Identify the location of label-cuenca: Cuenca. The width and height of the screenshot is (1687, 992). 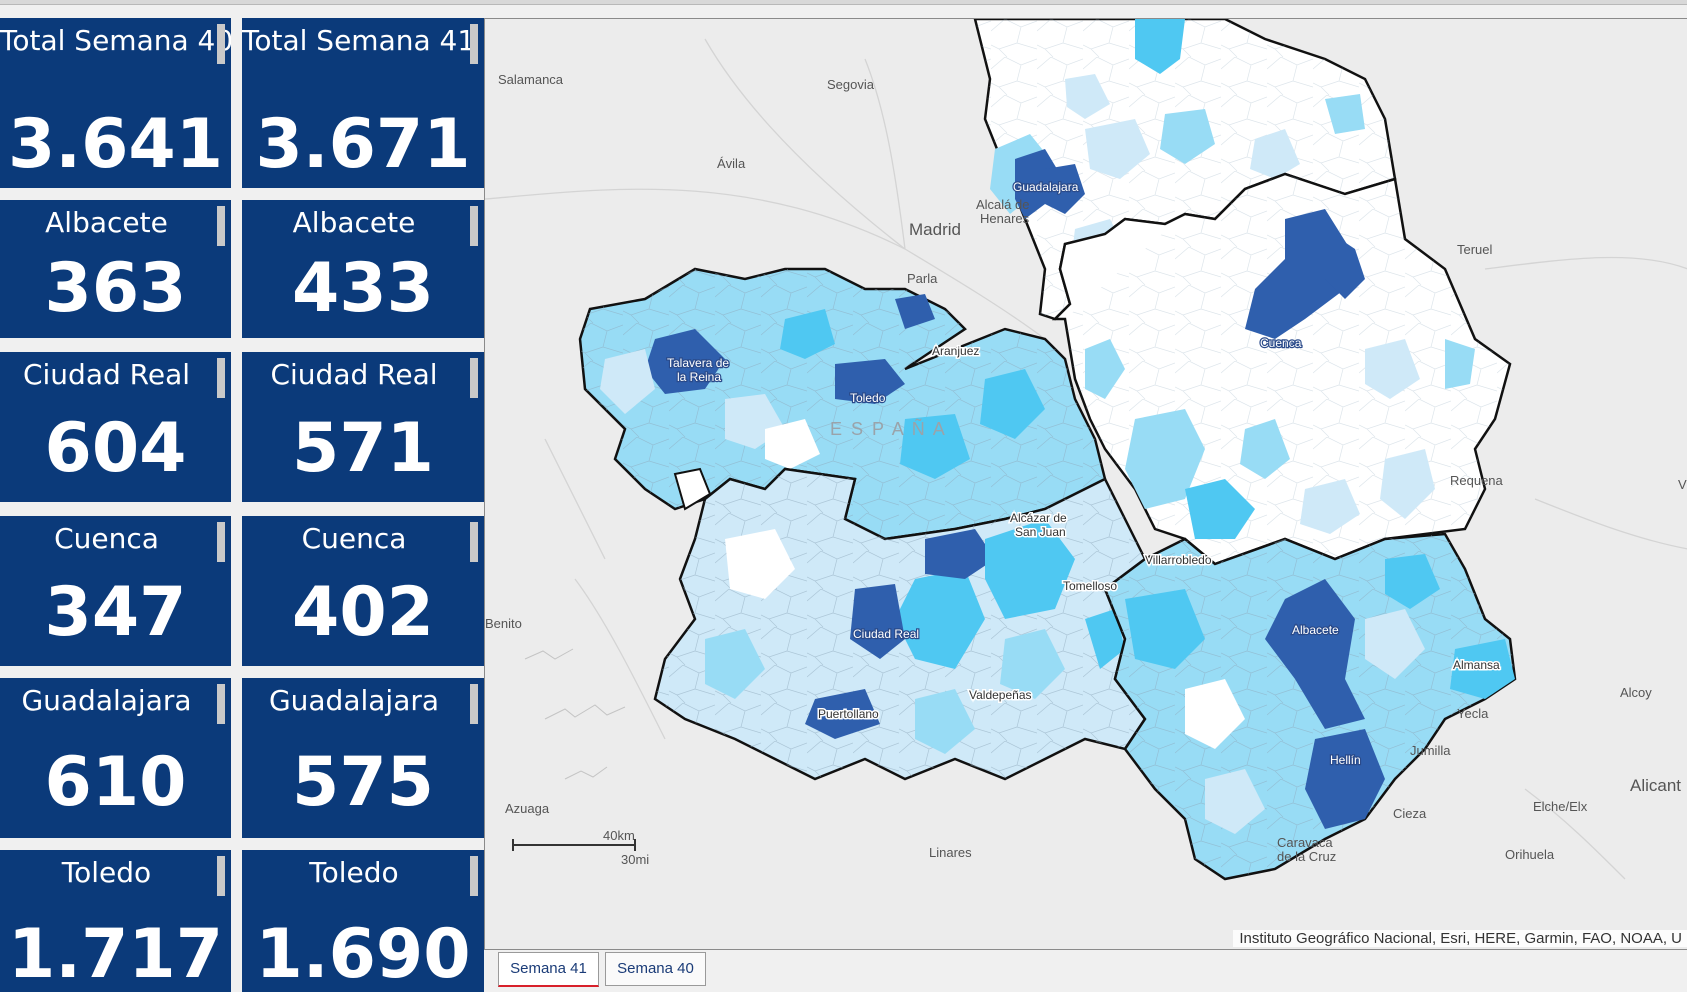
(1281, 343).